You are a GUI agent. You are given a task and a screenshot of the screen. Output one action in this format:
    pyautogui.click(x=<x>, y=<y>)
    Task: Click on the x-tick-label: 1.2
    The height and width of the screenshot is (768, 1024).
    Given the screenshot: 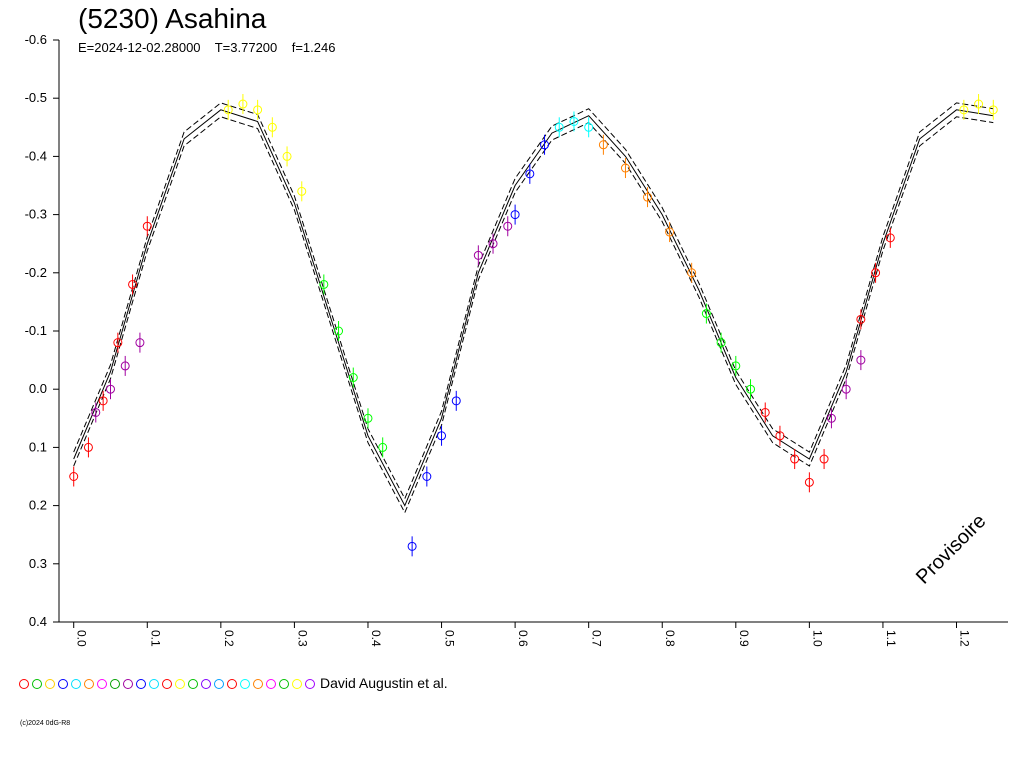 What is the action you would take?
    pyautogui.click(x=965, y=638)
    